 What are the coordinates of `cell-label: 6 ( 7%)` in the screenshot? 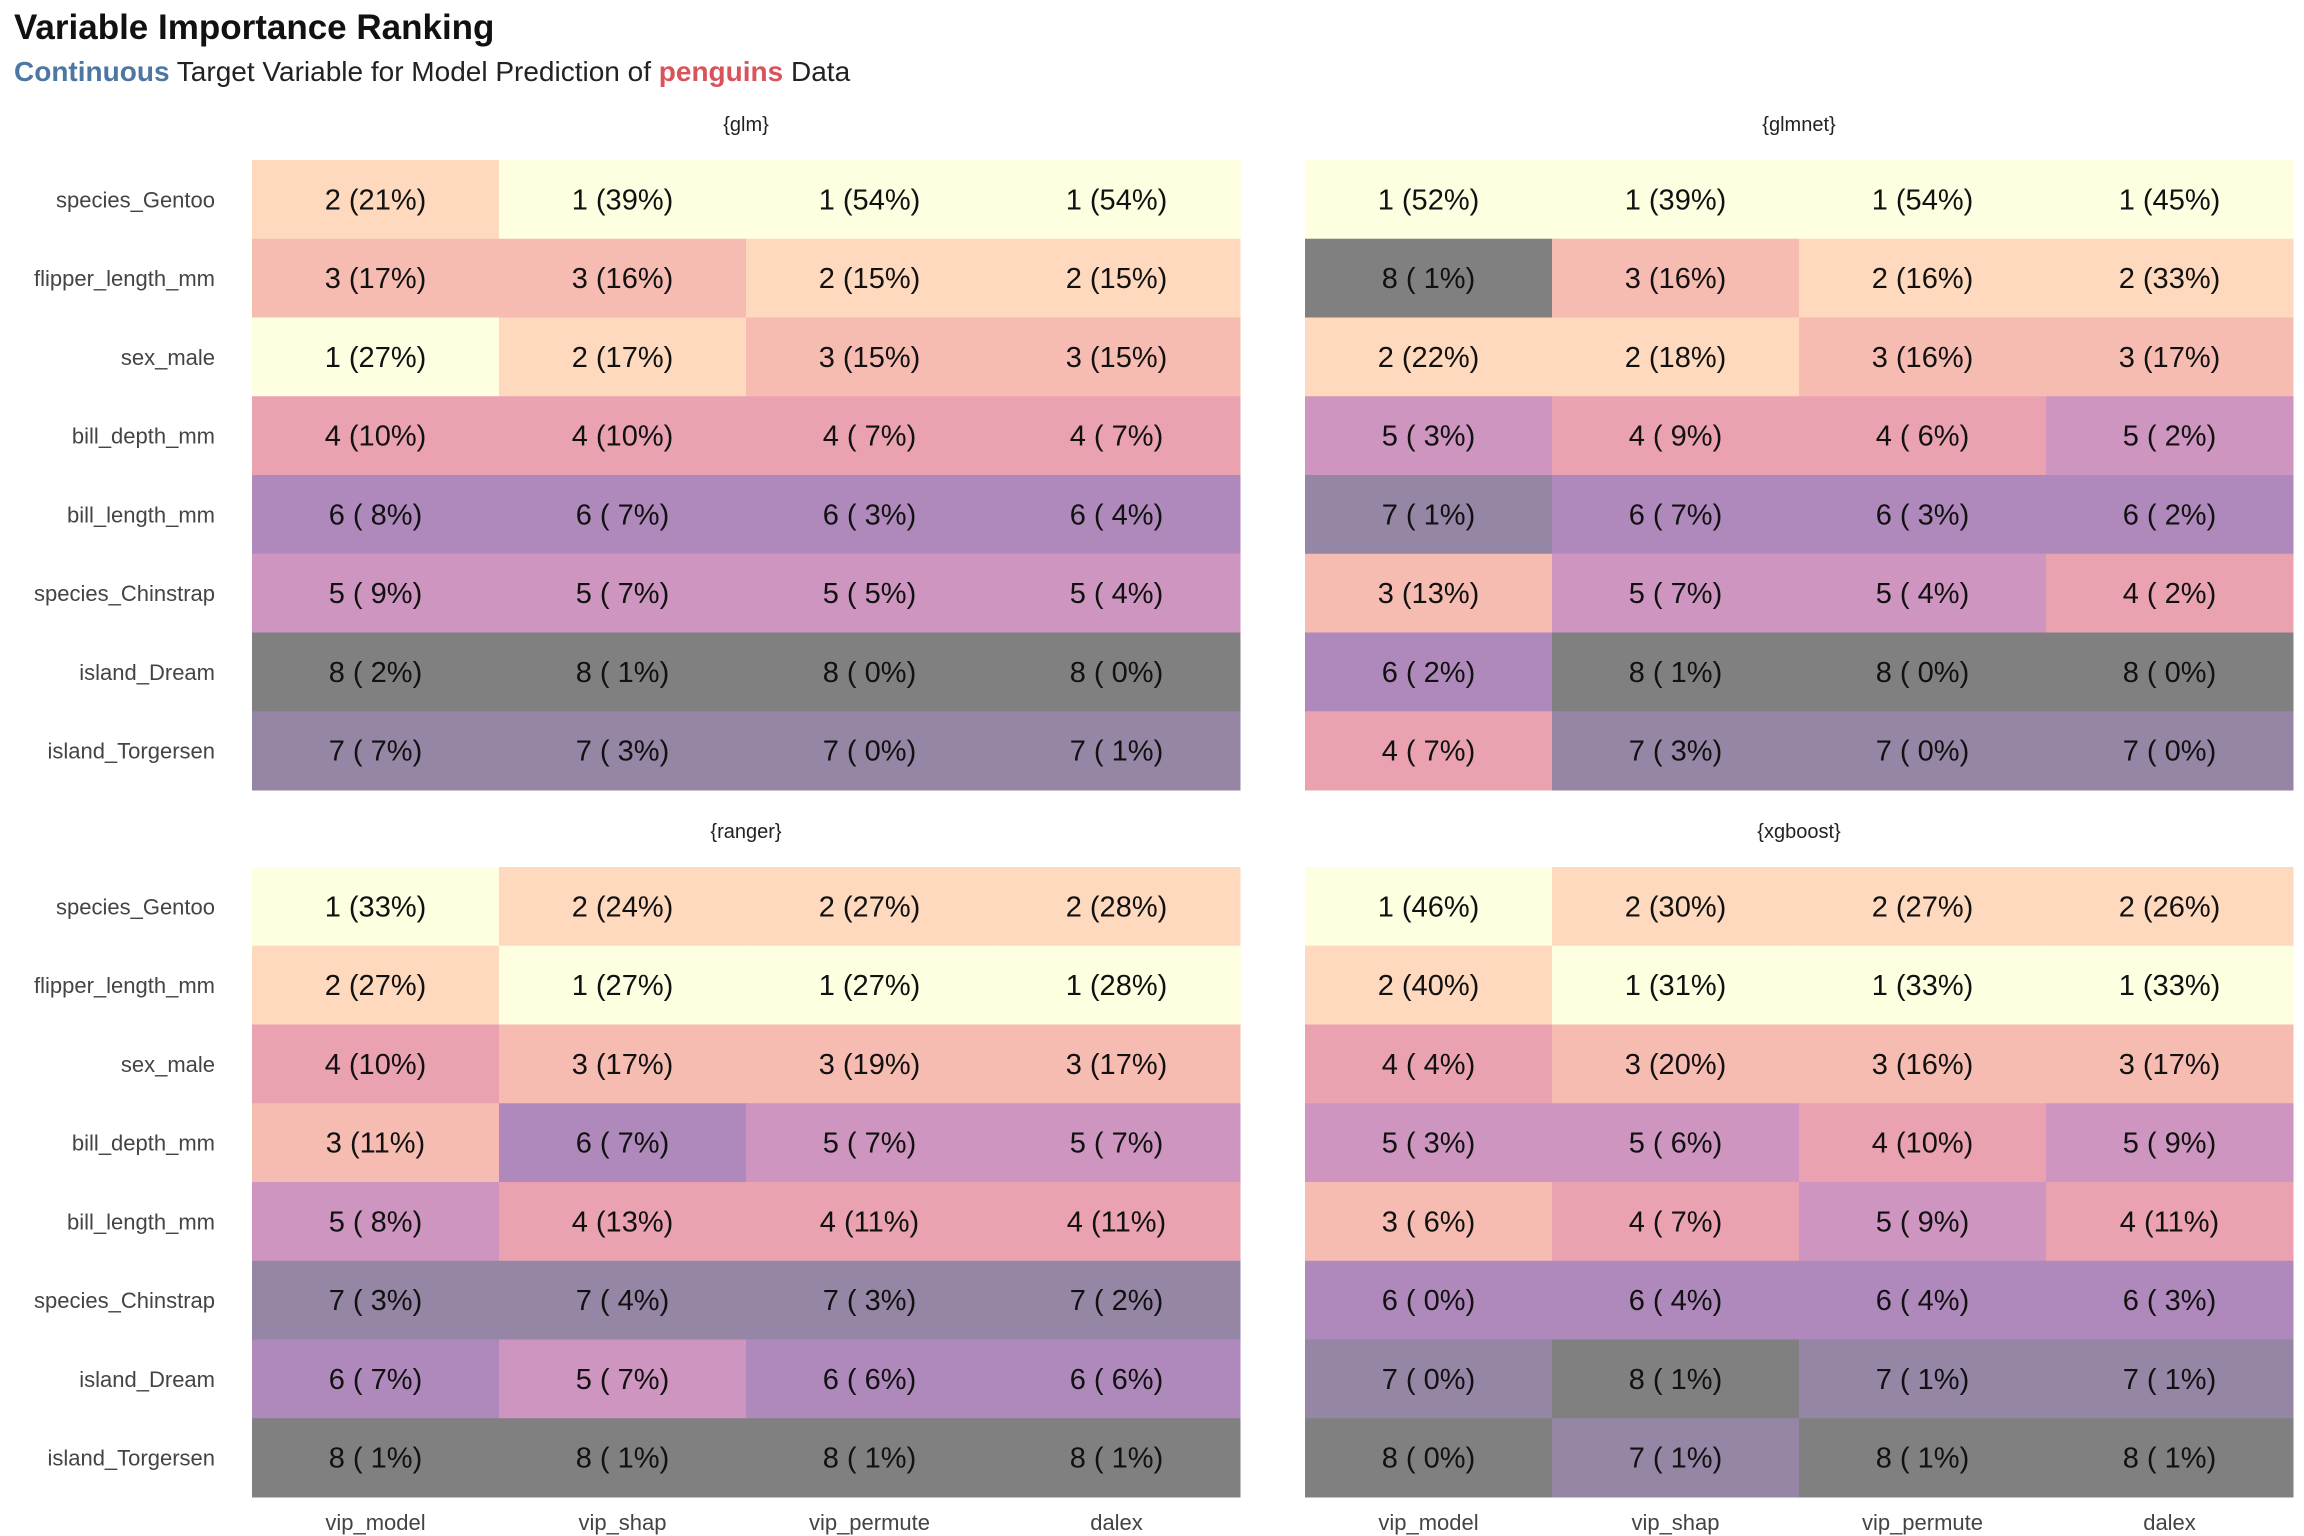 It's located at (622, 1144).